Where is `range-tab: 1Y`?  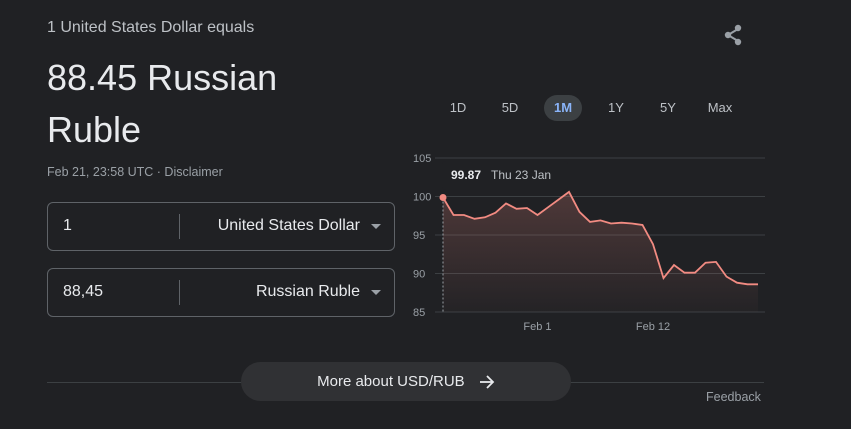 range-tab: 1Y is located at coordinates (616, 107).